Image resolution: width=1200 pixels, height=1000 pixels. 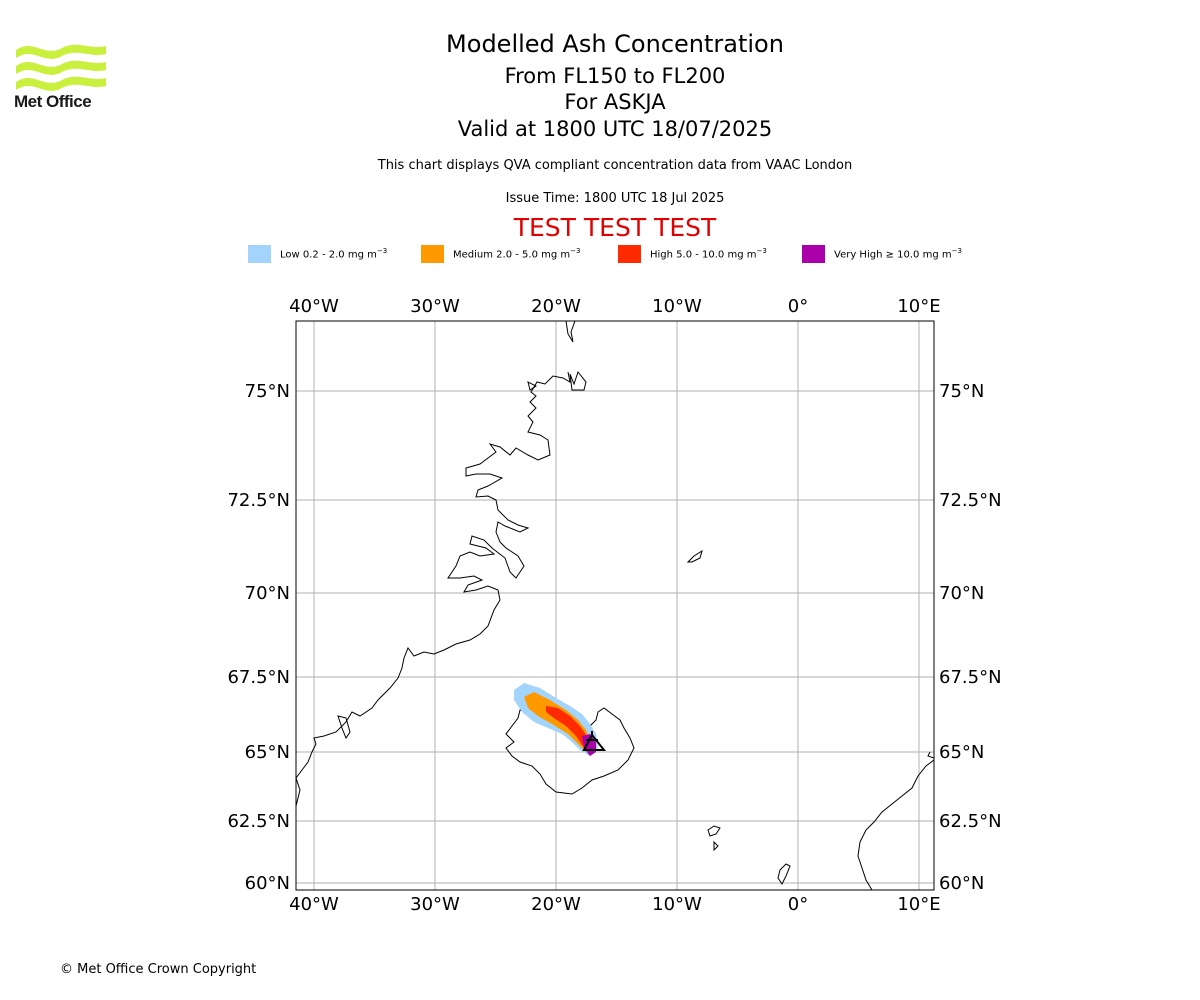 I want to click on met-office-logo-icon, so click(x=61, y=67).